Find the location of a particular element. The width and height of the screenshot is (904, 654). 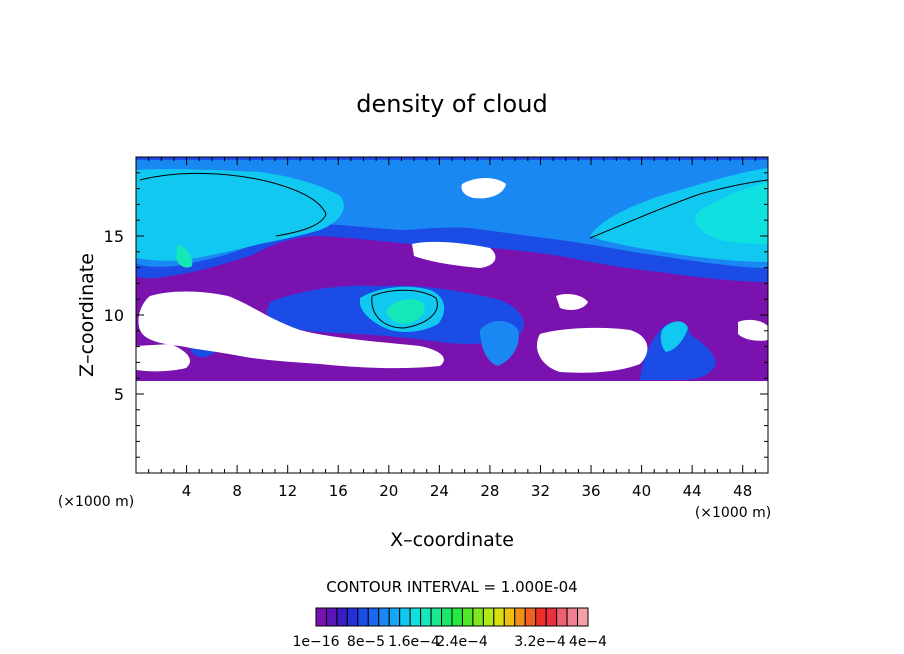

contour-interval-label: CONTOUR INTERVAL = 1.000E-04 is located at coordinates (451, 587).